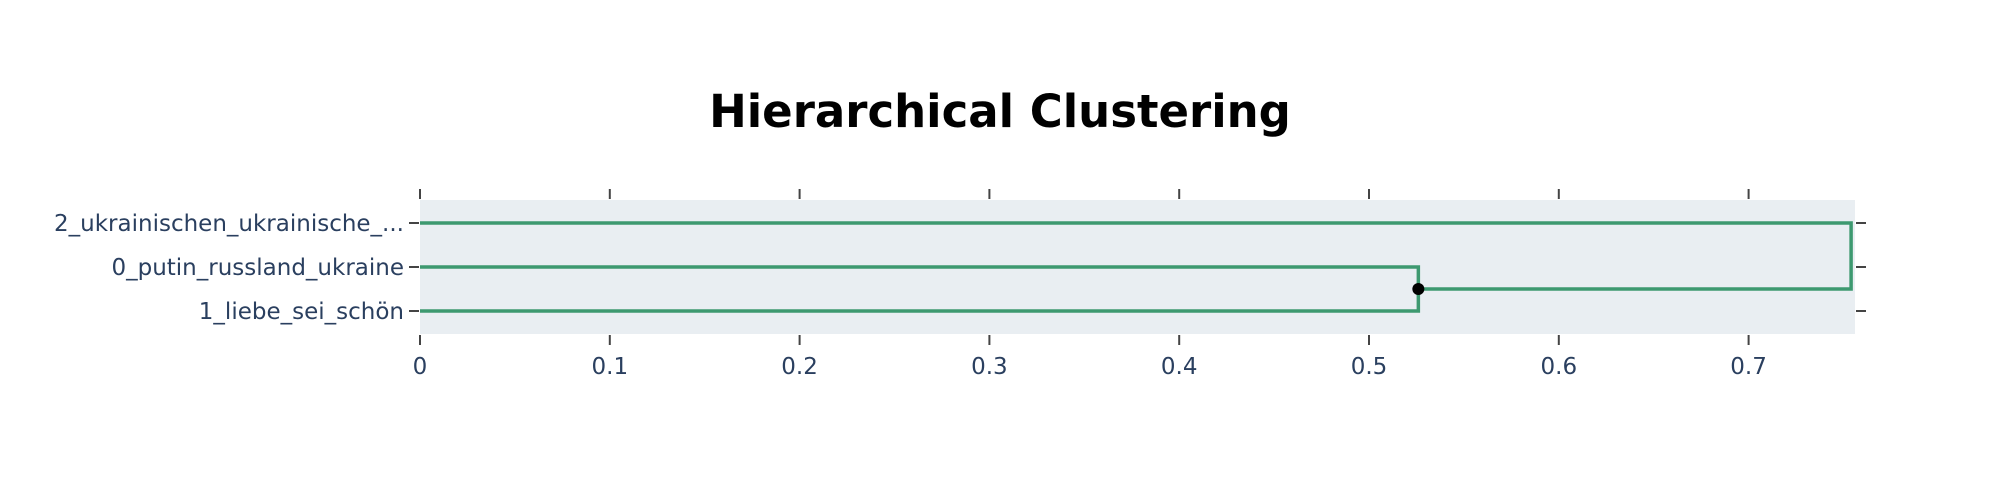  I want to click on dendrogram-link, so click(1136, 256).